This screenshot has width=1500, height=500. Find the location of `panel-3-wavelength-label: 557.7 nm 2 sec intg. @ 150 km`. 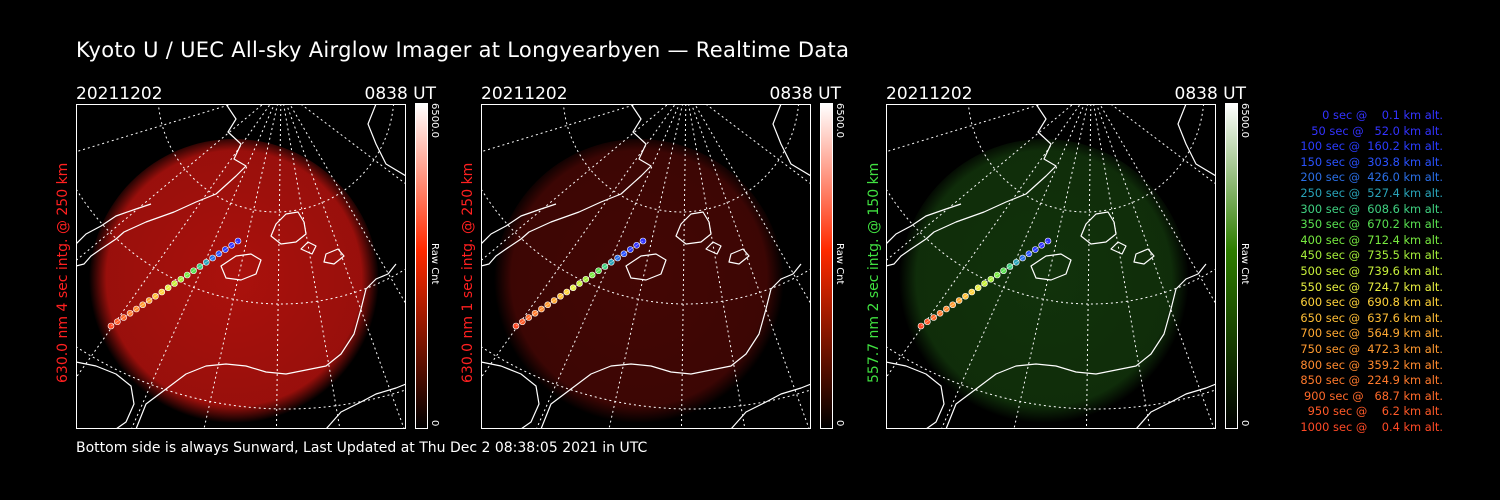

panel-3-wavelength-label: 557.7 nm 2 sec intg. @ 150 km is located at coordinates (874, 272).